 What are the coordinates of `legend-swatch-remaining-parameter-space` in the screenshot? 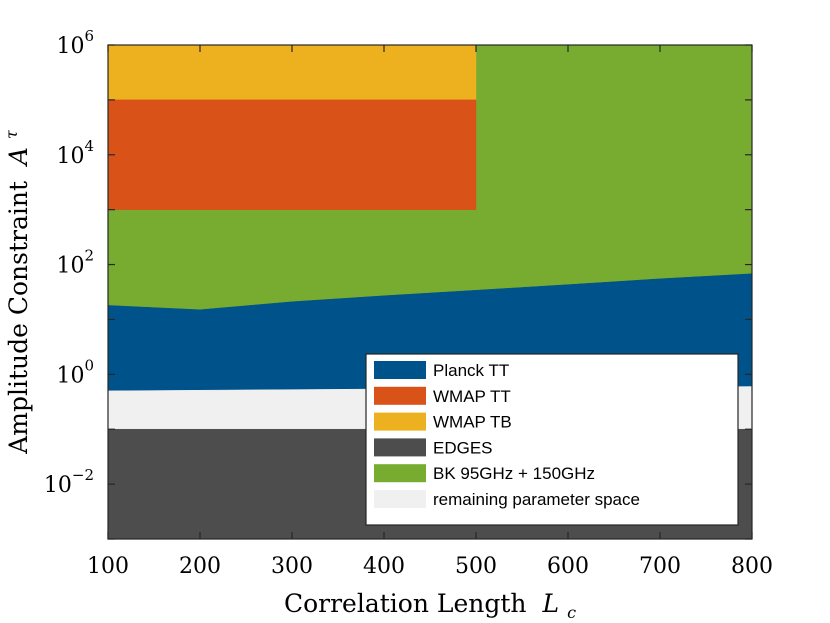 It's located at (400, 499).